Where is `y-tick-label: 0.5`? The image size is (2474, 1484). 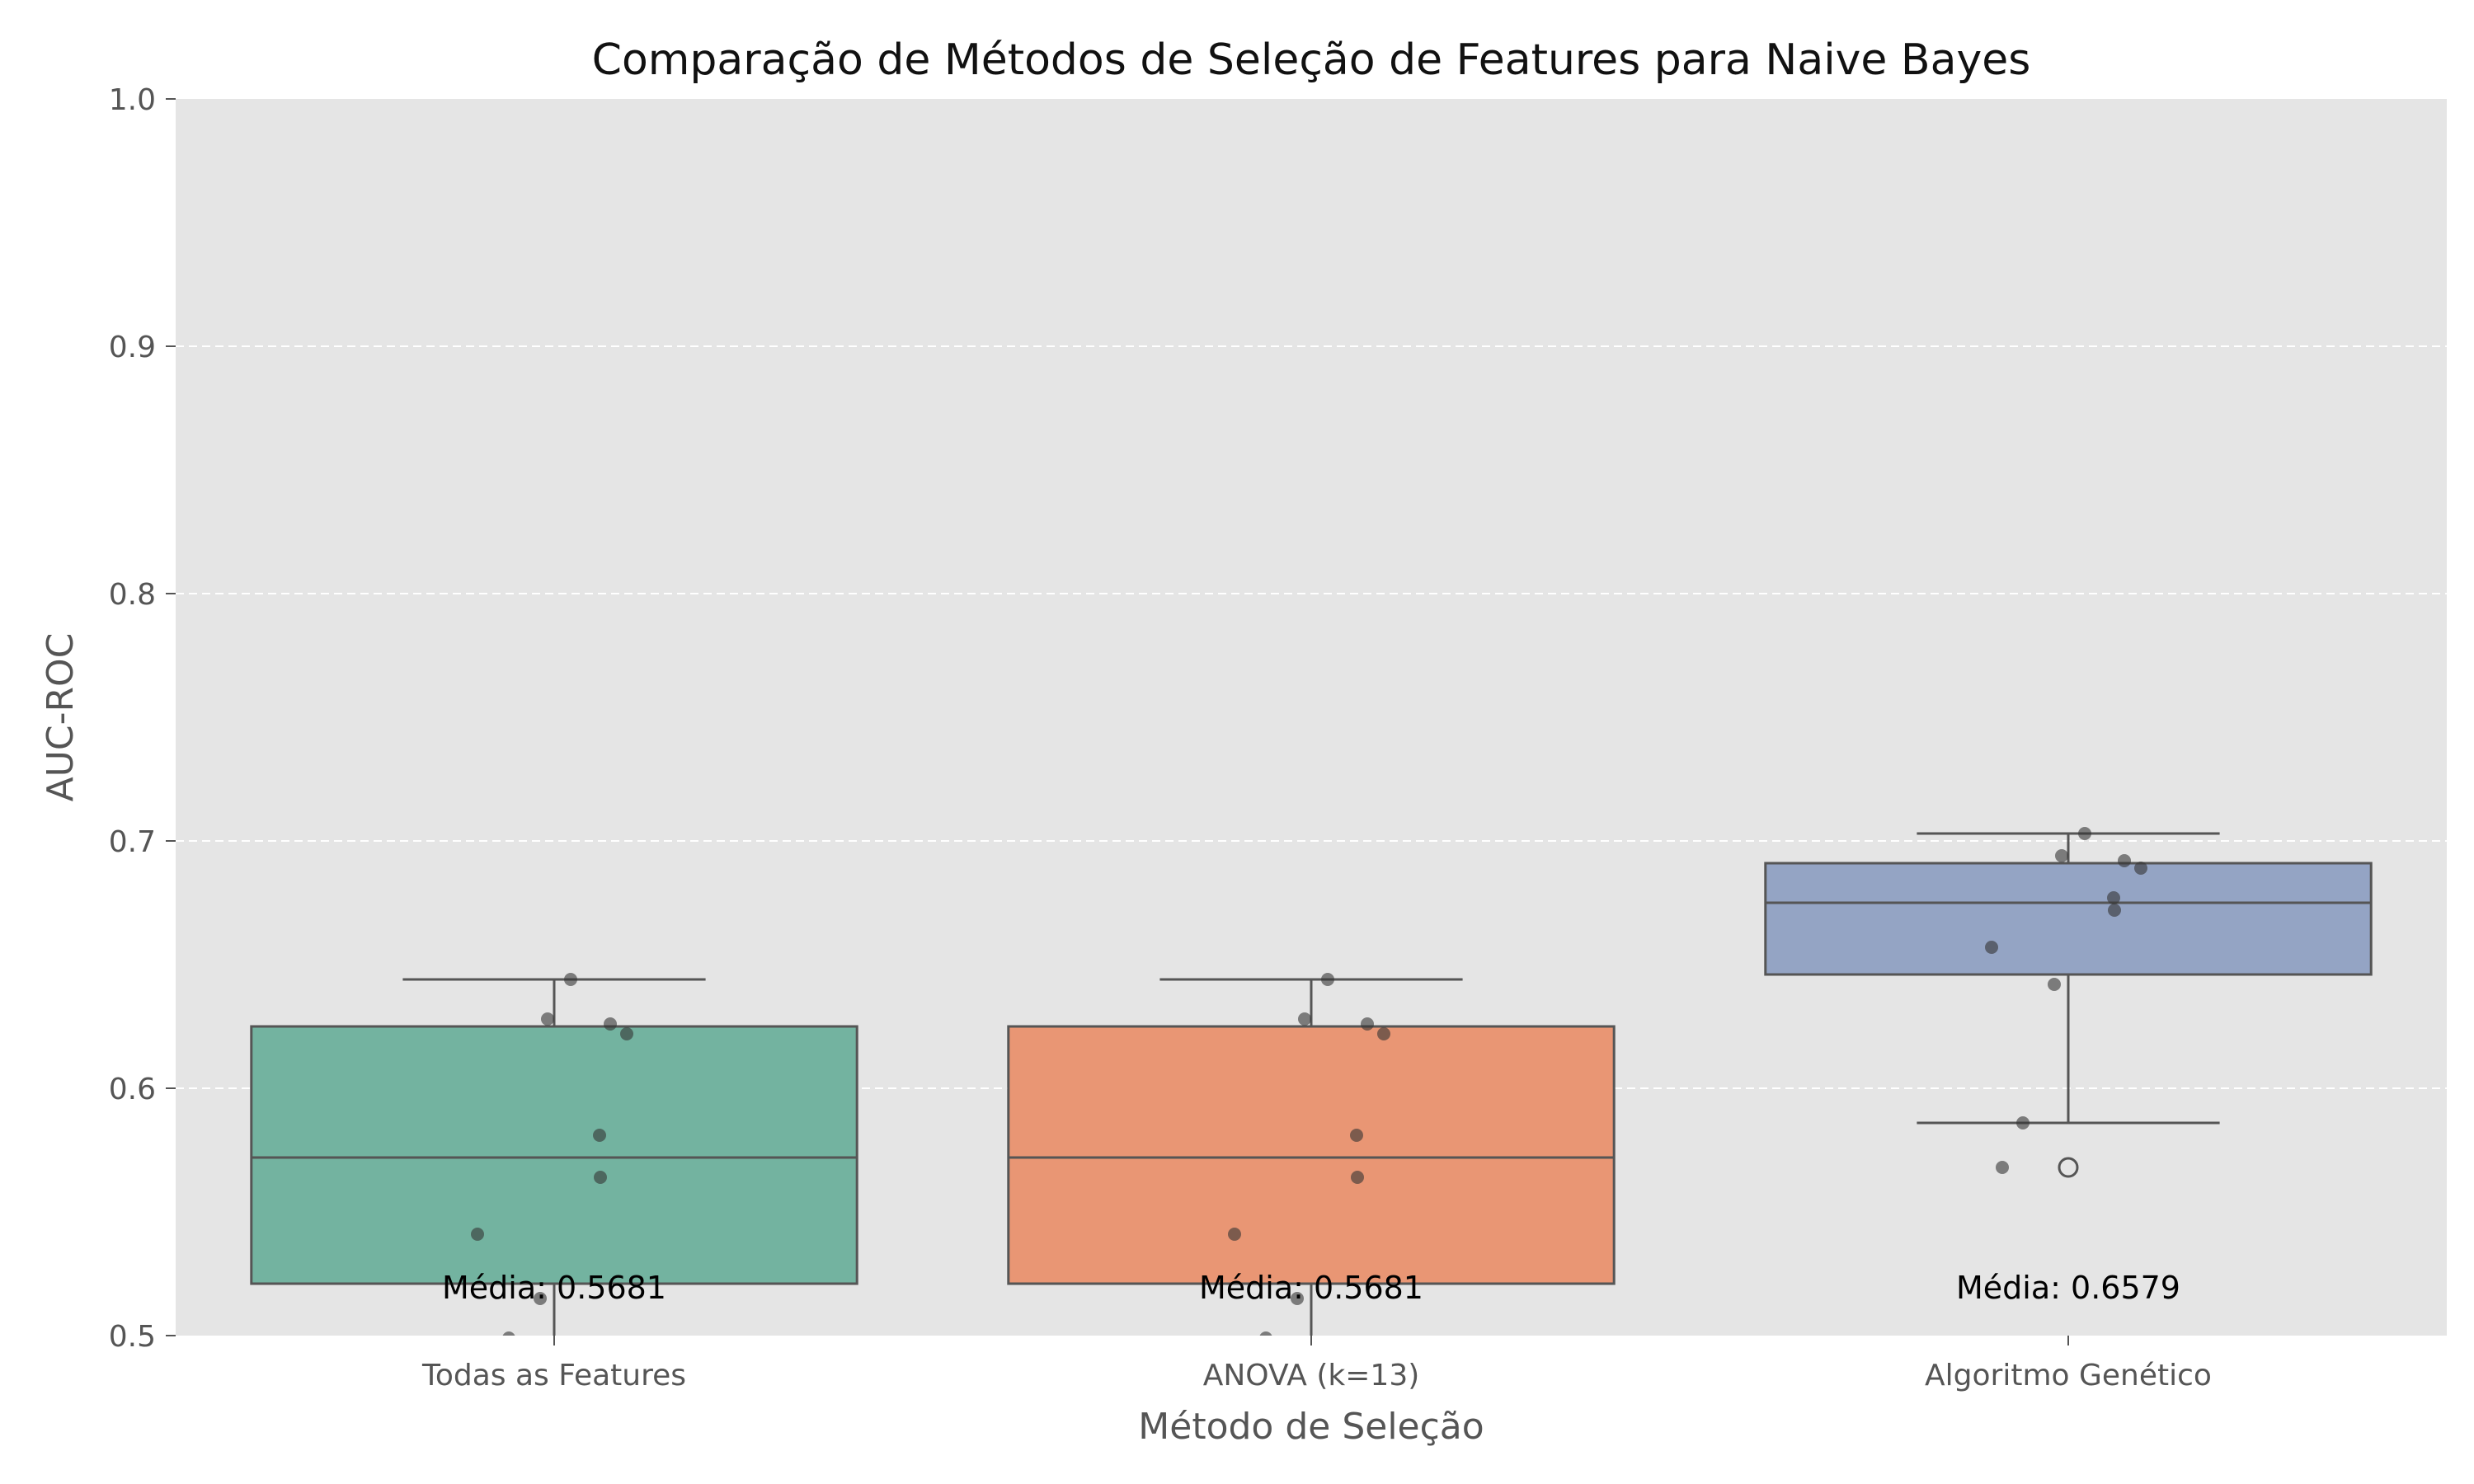
y-tick-label: 0.5 is located at coordinates (132, 1337).